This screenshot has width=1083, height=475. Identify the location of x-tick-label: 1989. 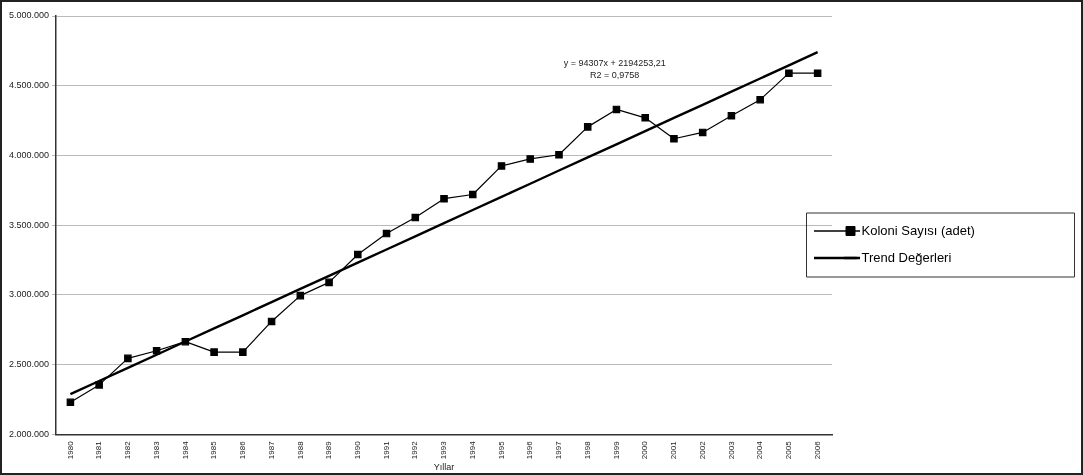
(329, 450).